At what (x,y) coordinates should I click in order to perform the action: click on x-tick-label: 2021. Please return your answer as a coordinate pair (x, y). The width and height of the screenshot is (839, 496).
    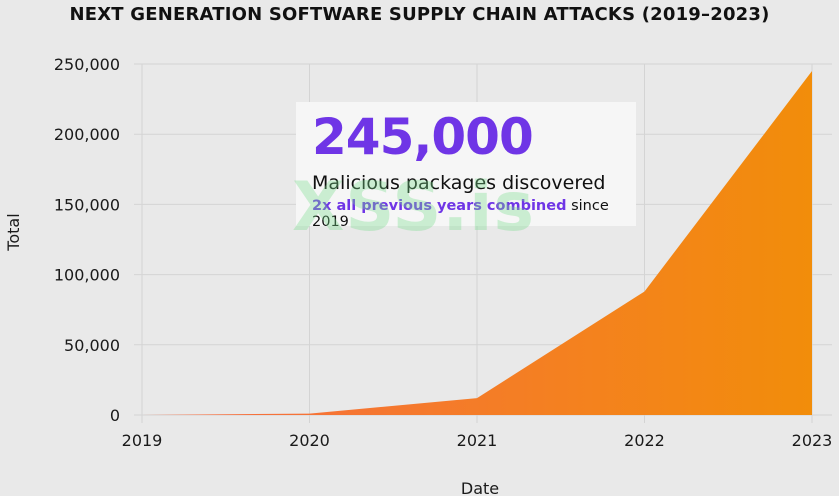
    Looking at the image, I should click on (477, 440).